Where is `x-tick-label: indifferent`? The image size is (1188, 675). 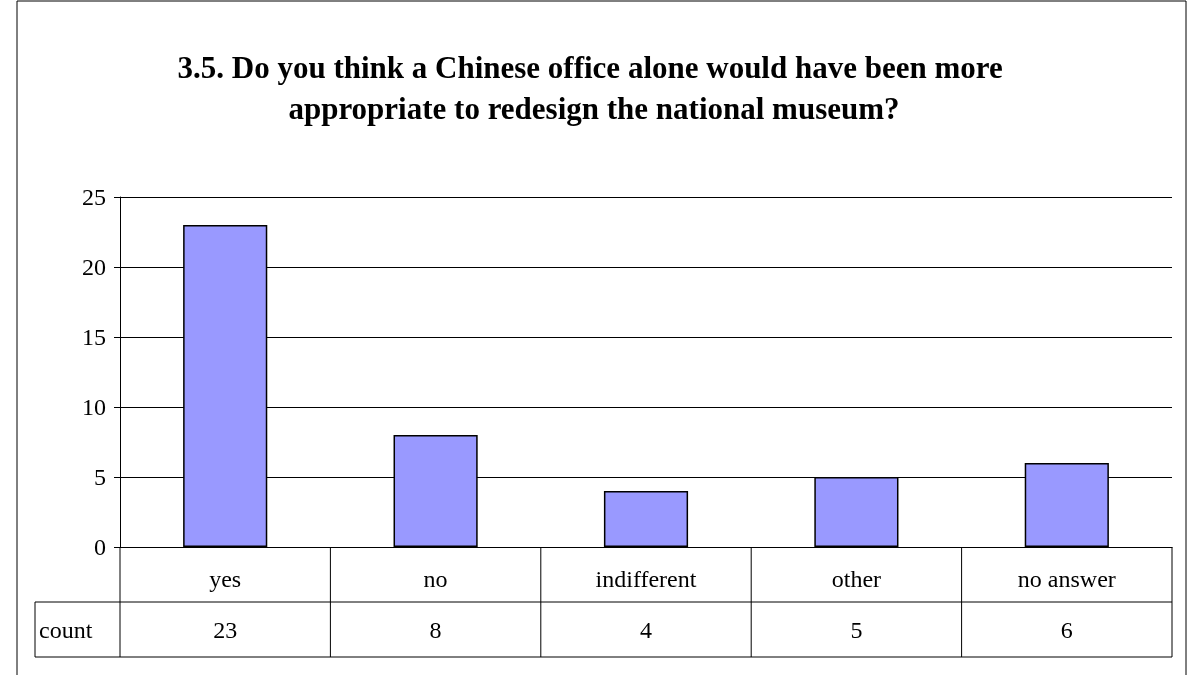 x-tick-label: indifferent is located at coordinates (646, 579).